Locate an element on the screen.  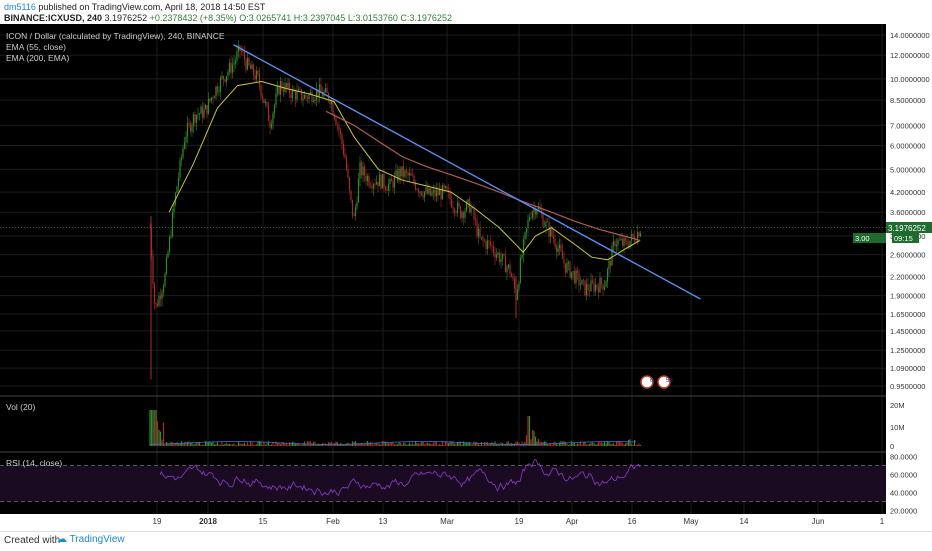
rsi-tick-label: 20.0000 is located at coordinates (903, 510).